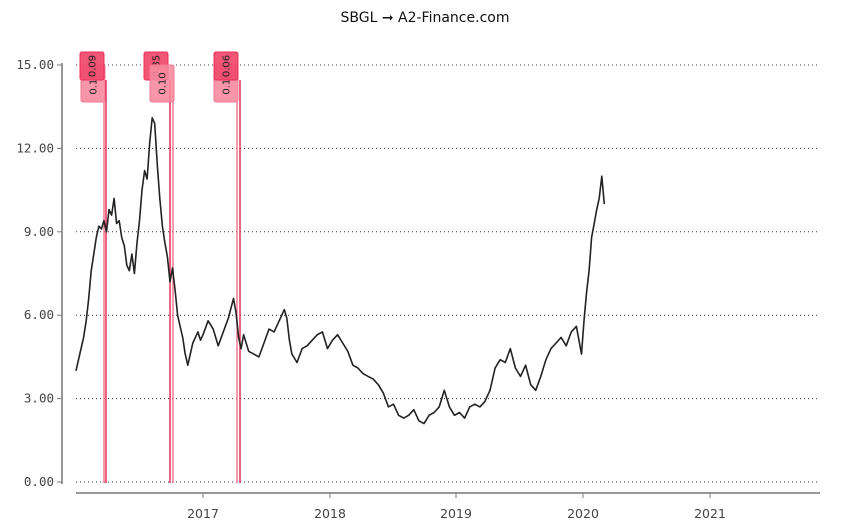 The height and width of the screenshot is (526, 850). I want to click on chart-title: SBGL ➞ A2-Finance.com, so click(425, 18).